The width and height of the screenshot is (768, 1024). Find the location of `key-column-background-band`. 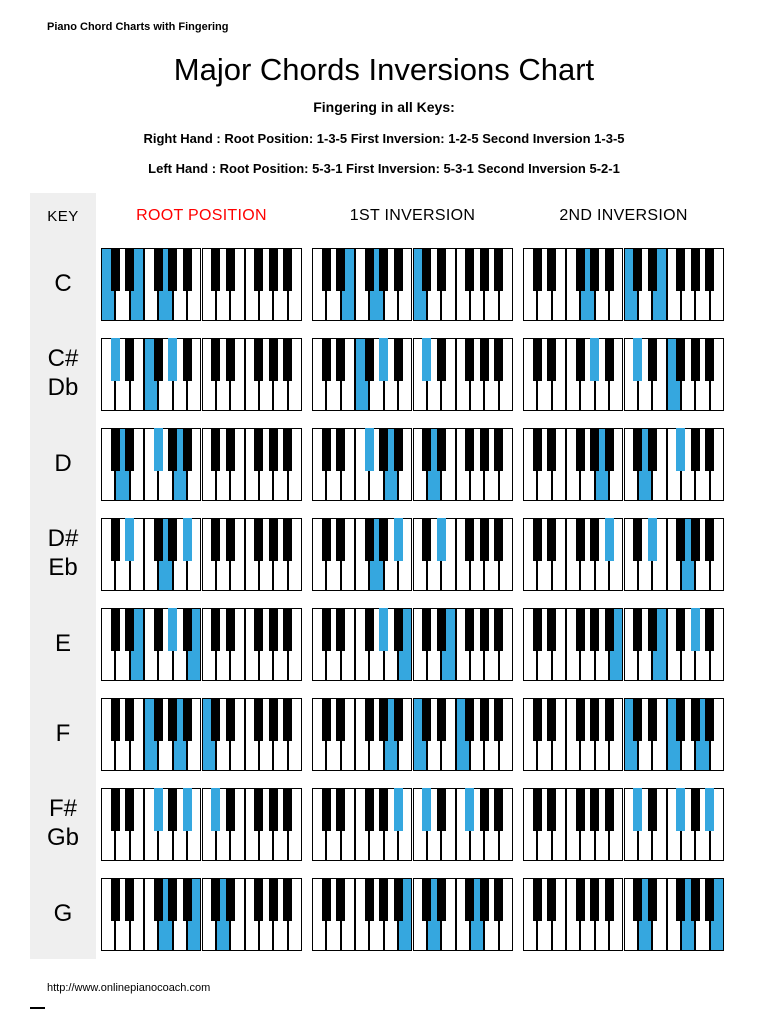

key-column-background-band is located at coordinates (63, 576).